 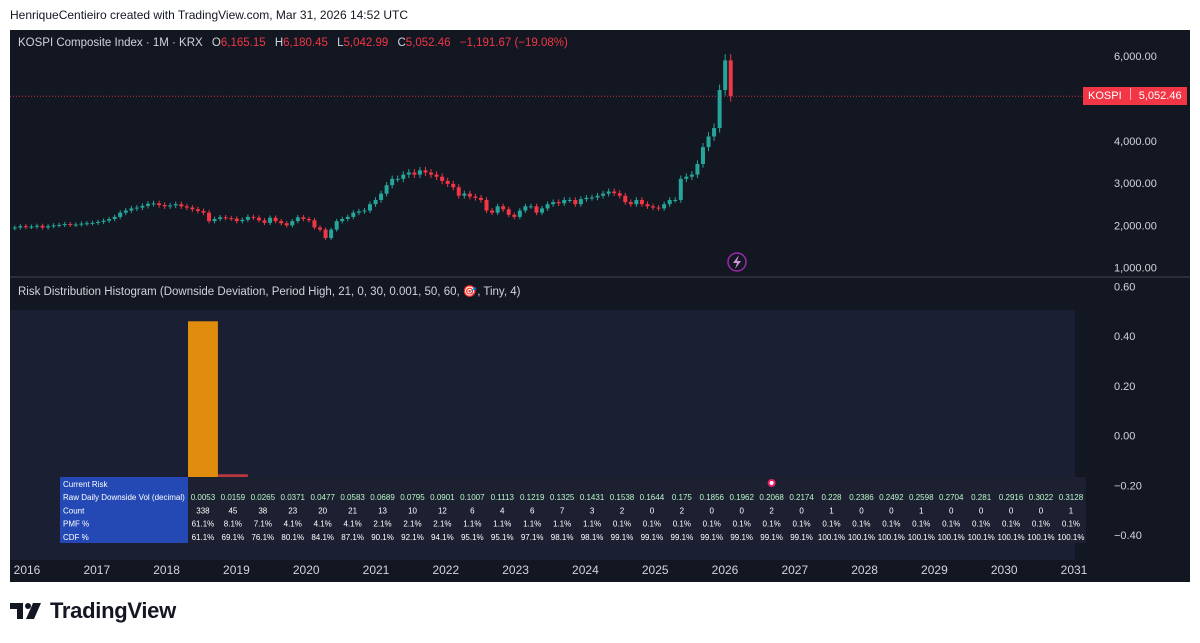 What do you see at coordinates (322, 510) in the screenshot?
I see `table-cell-count: 20` at bounding box center [322, 510].